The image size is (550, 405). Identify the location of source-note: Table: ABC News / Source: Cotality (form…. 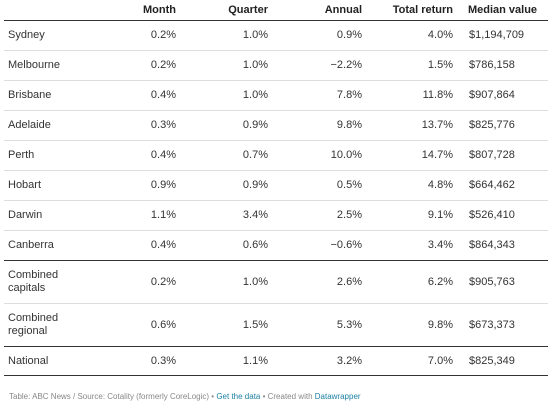
(113, 396).